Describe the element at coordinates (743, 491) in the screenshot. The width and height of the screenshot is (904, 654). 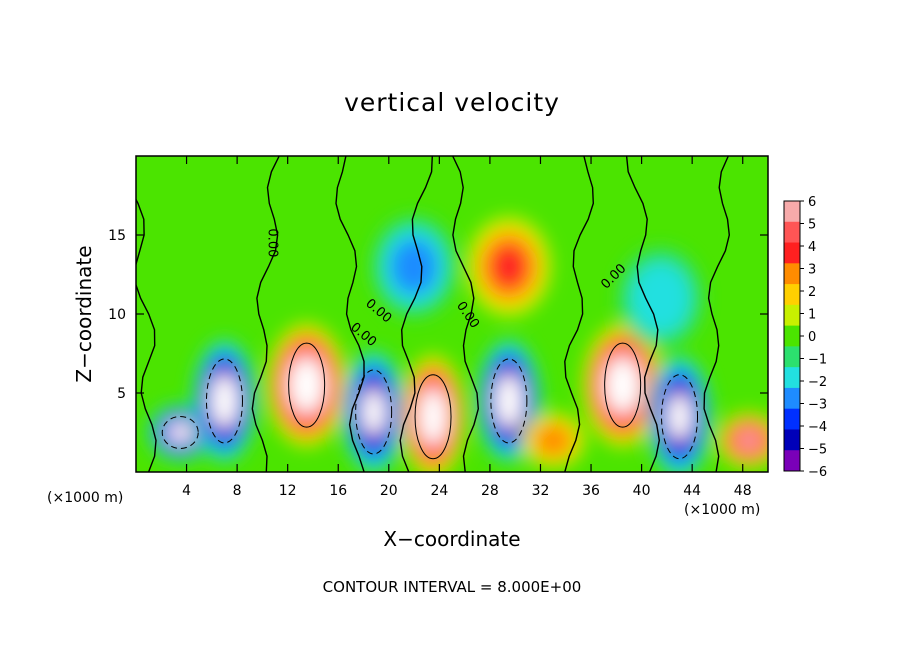
I see `x-tick-label-48: 48` at that location.